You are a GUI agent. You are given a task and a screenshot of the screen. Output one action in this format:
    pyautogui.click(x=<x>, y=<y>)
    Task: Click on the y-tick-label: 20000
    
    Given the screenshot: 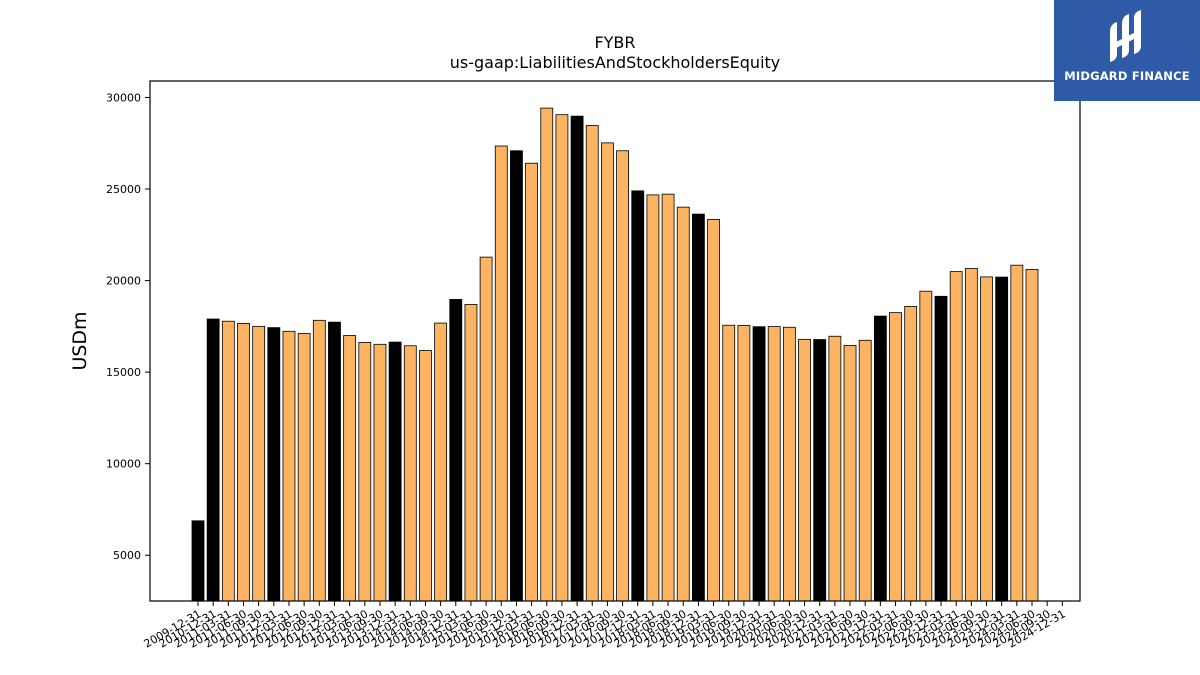 What is the action you would take?
    pyautogui.click(x=123, y=281)
    